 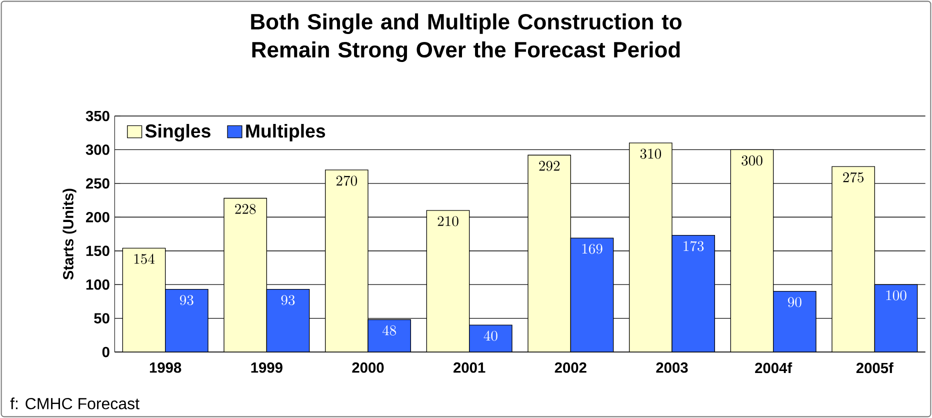 What do you see at coordinates (69, 234) in the screenshot?
I see `y-axis-title: Starts (Units)` at bounding box center [69, 234].